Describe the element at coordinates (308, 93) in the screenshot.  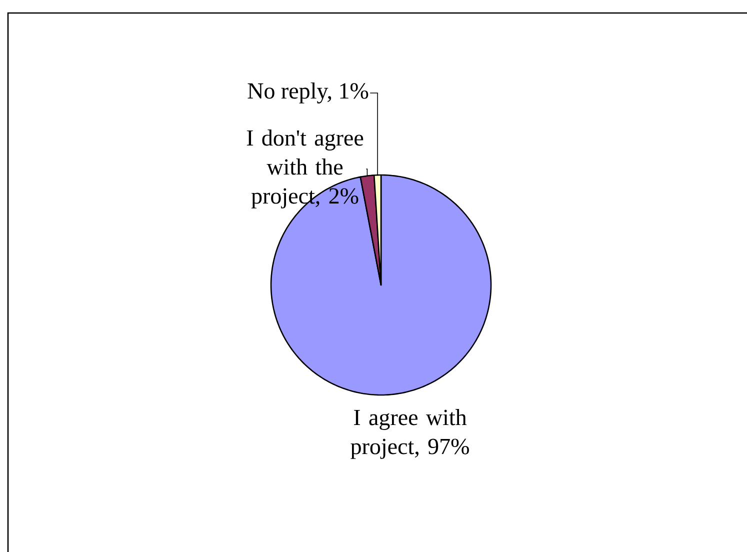
I see `slice-label: No reply, 1%` at that location.